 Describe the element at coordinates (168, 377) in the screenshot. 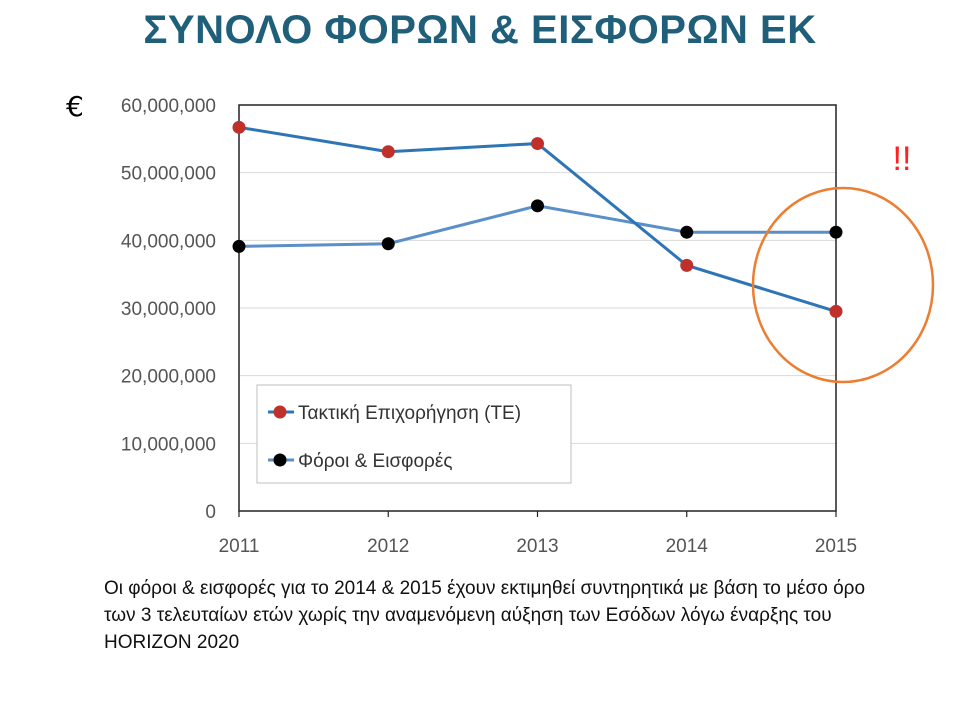

I see `y-tick-label: 20,000,000` at that location.